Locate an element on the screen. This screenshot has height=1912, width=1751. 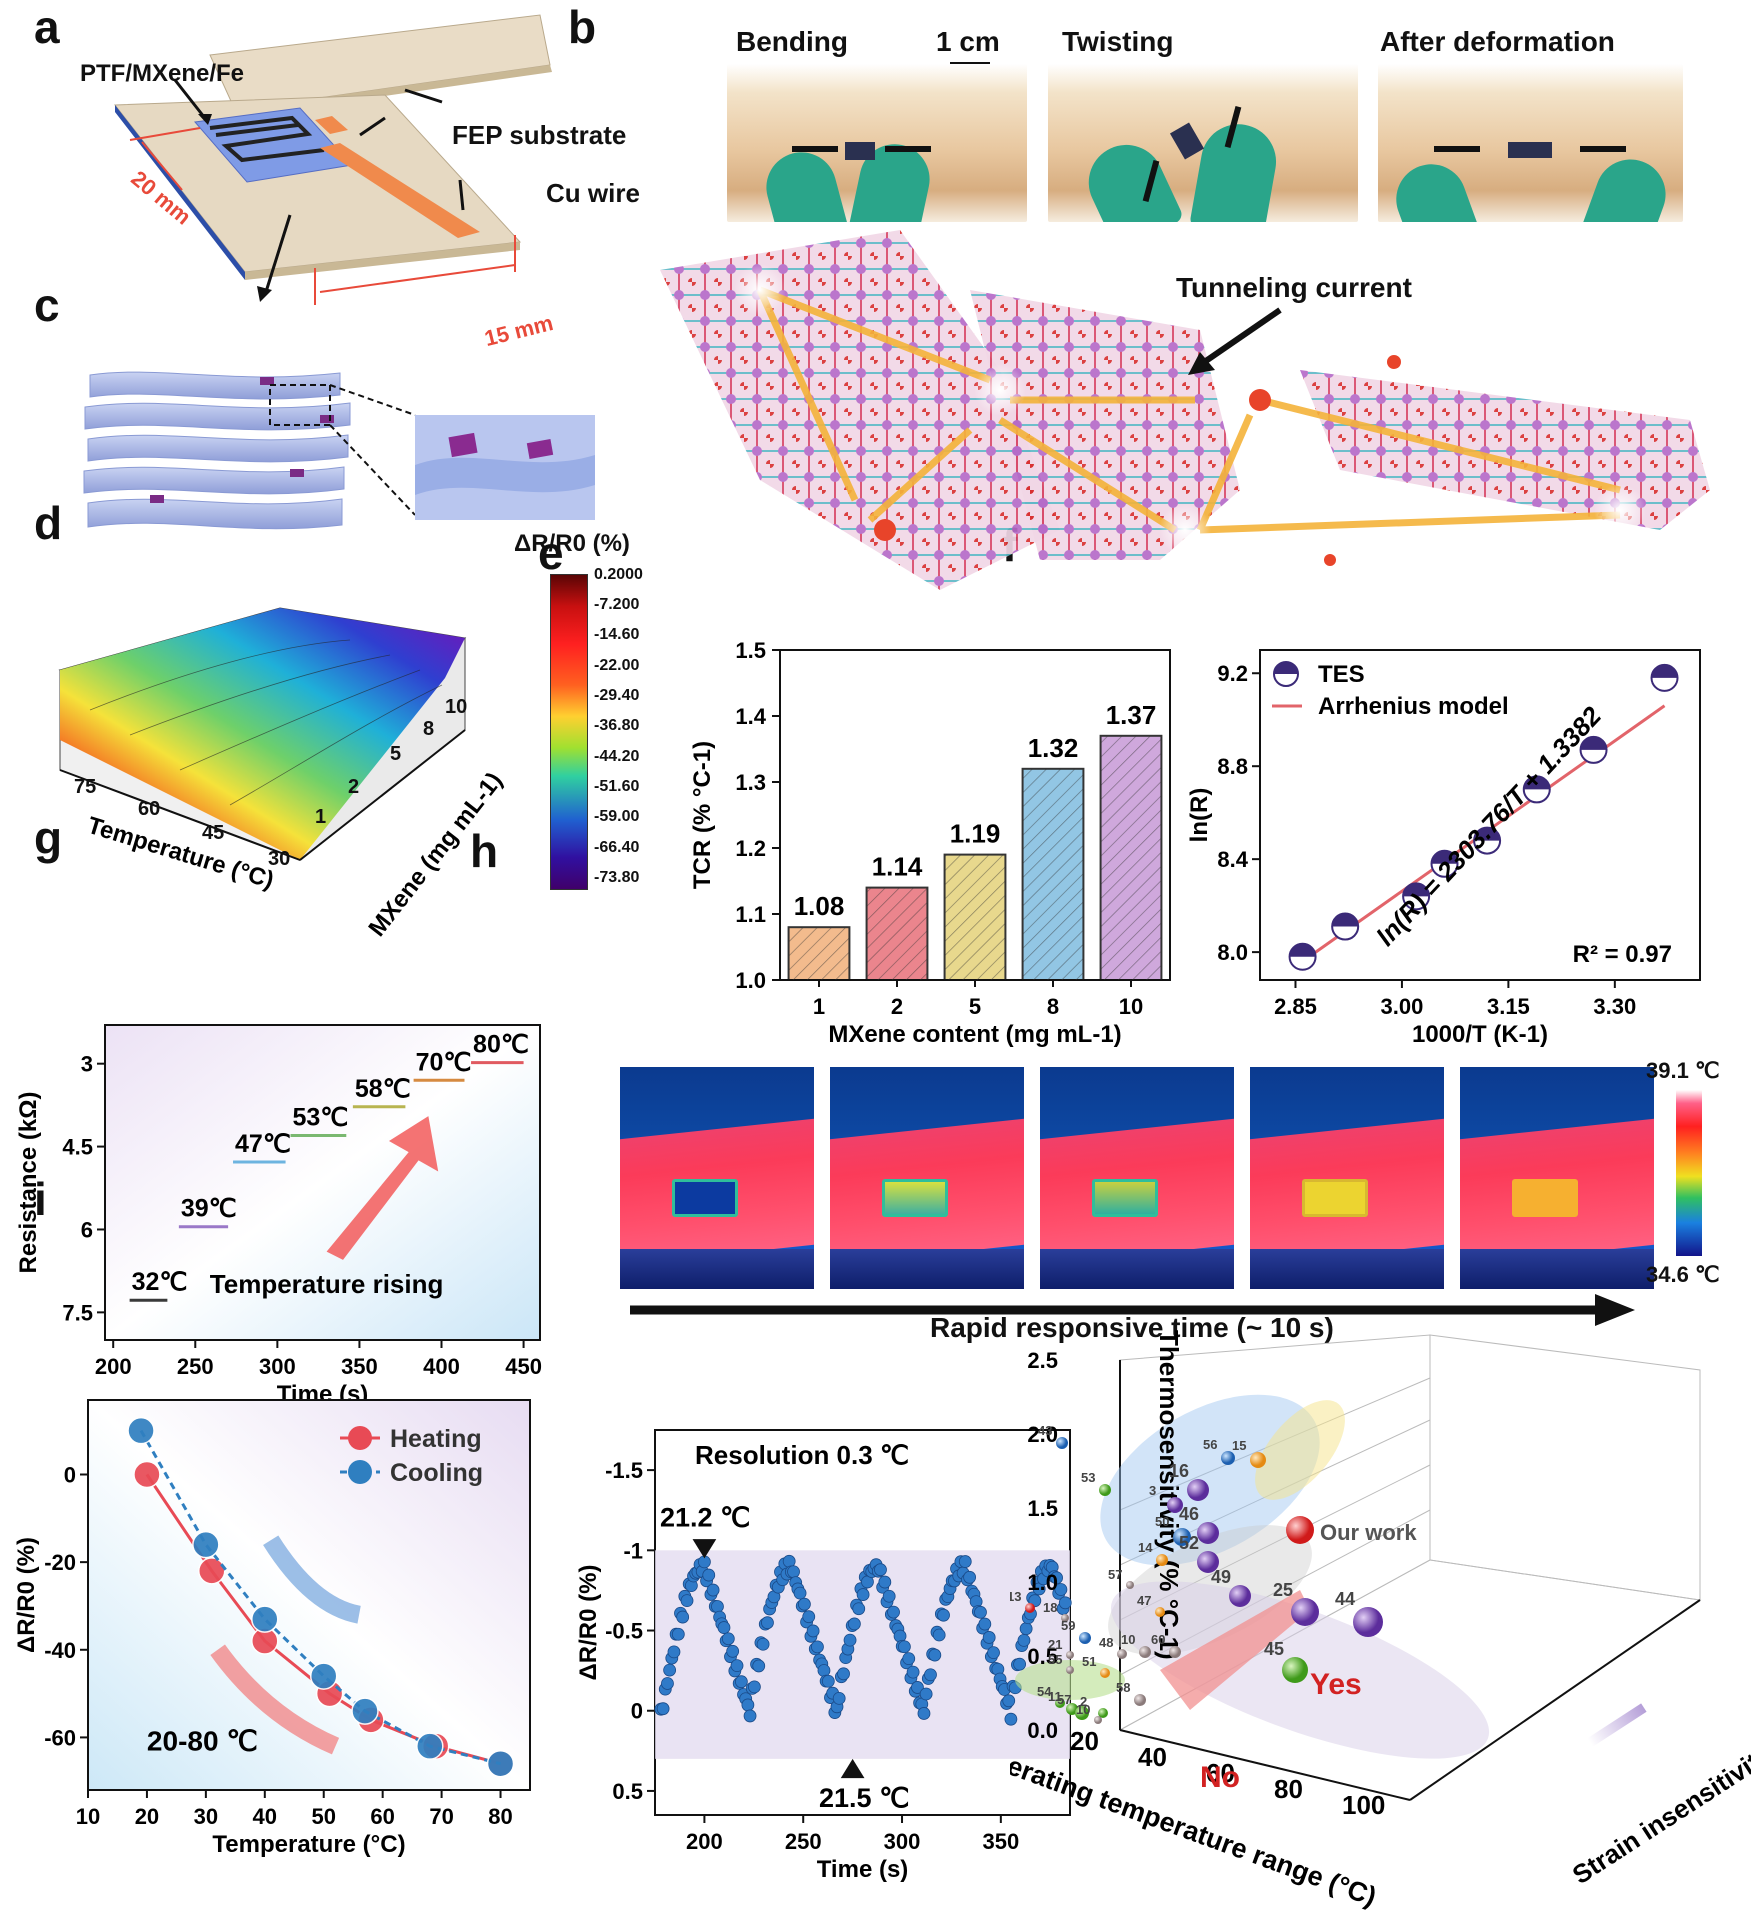
e-ylabel: TCR (% °C-1) is located at coordinates (702, 815).